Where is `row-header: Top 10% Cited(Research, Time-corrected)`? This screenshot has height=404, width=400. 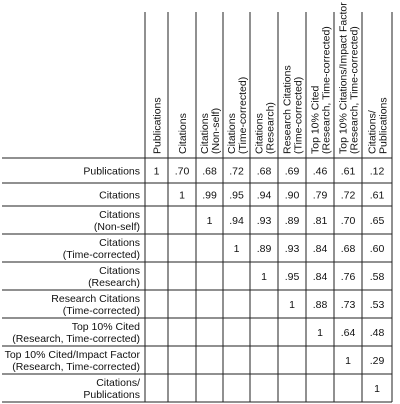 row-header: Top 10% Cited(Research, Time-corrected) is located at coordinates (76, 333).